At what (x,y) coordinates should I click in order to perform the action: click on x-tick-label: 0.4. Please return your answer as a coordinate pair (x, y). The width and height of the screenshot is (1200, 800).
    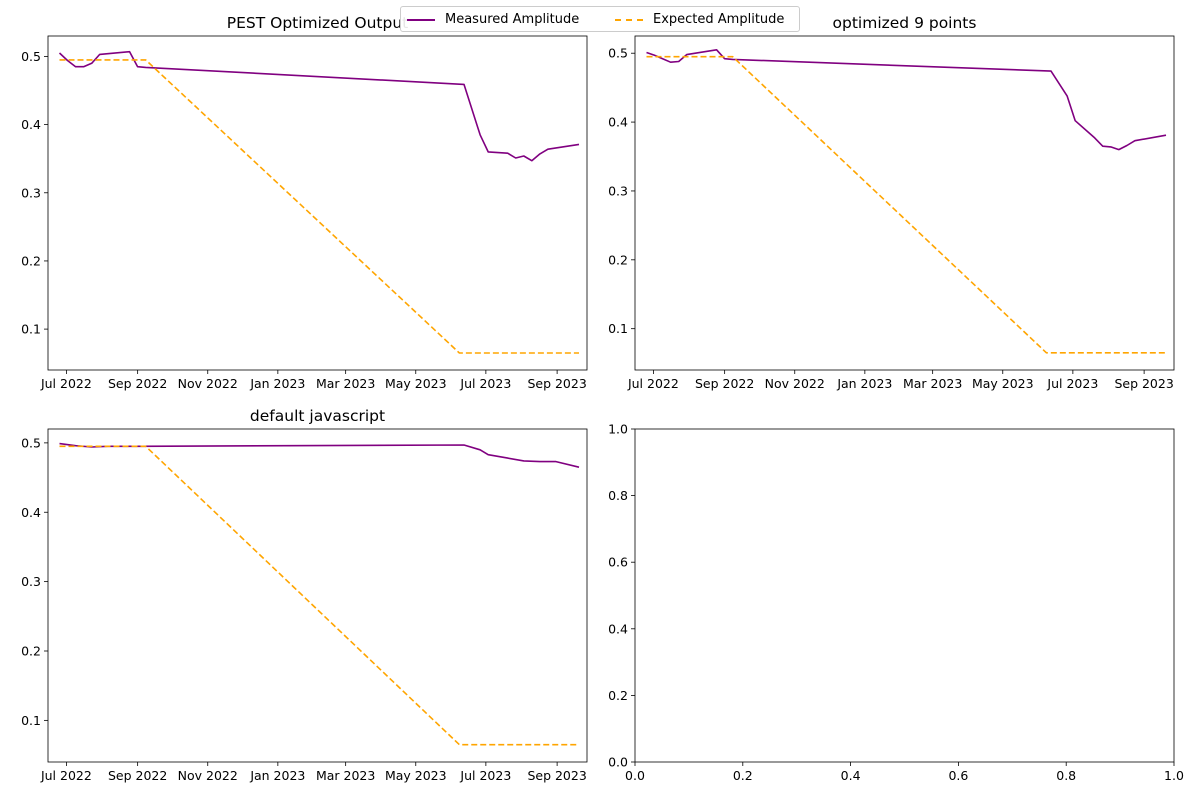
    Looking at the image, I should click on (851, 775).